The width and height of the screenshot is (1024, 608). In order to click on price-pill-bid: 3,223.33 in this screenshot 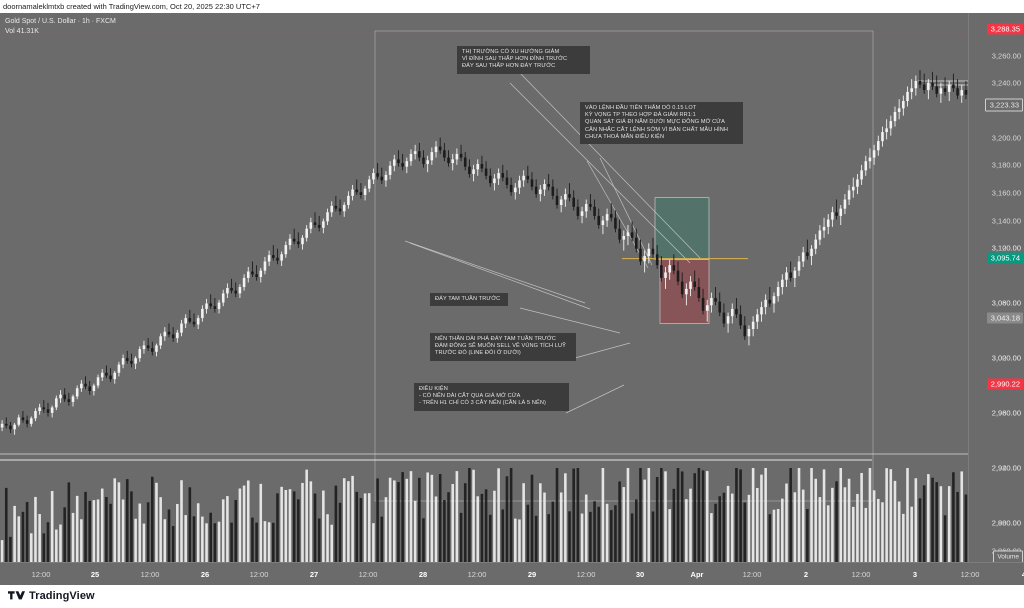, I will do `click(1003, 105)`.